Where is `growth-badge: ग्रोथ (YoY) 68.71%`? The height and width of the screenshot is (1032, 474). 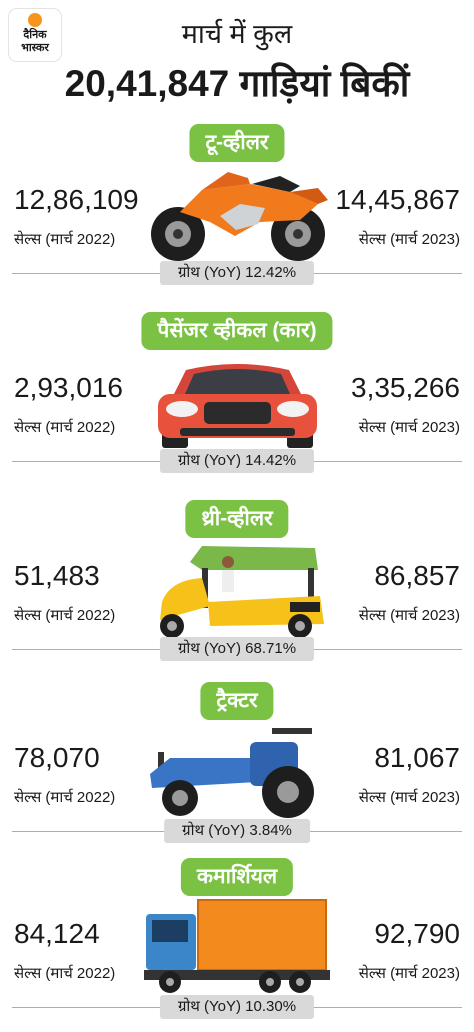
growth-badge: ग्रोथ (YoY) 68.71% is located at coordinates (237, 649).